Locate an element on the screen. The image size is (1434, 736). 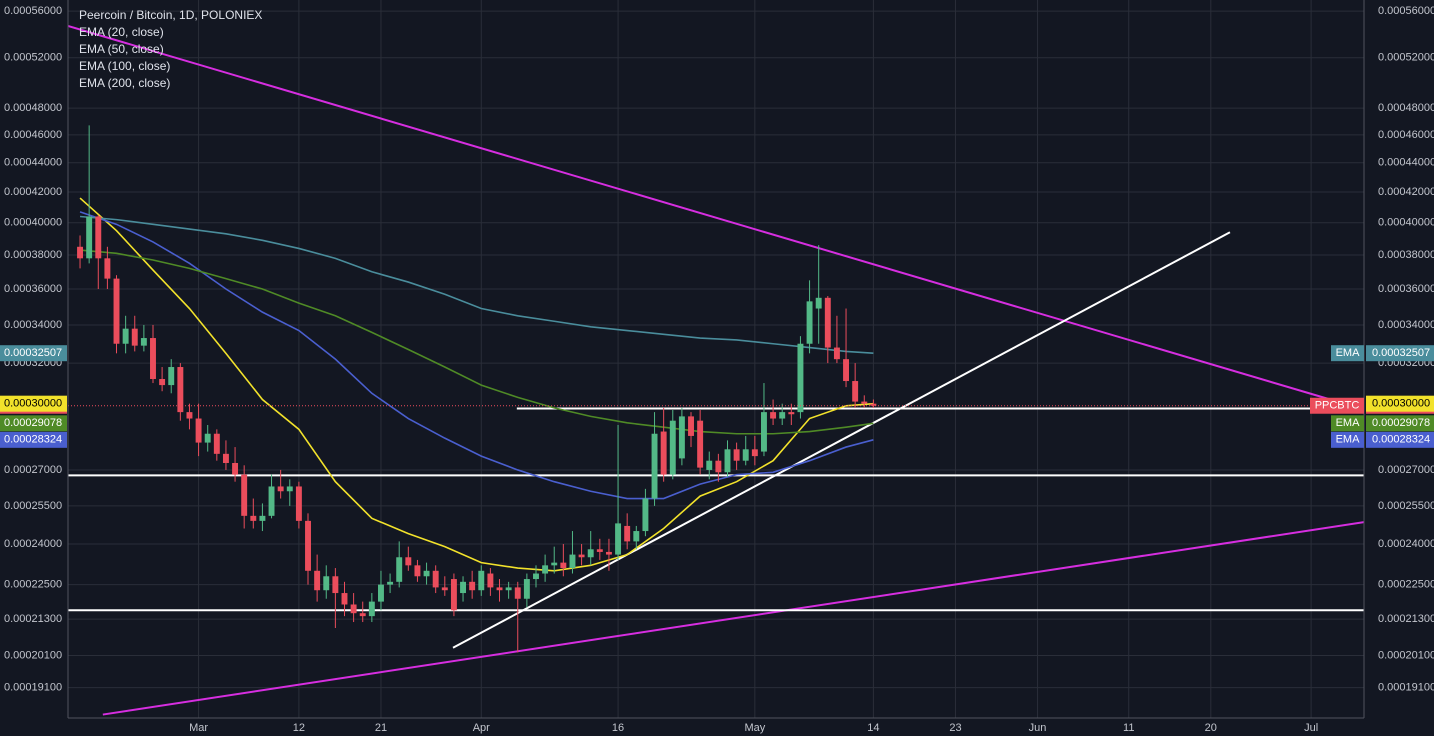
y-tick-label: 0.00038000 is located at coordinates (1406, 255).